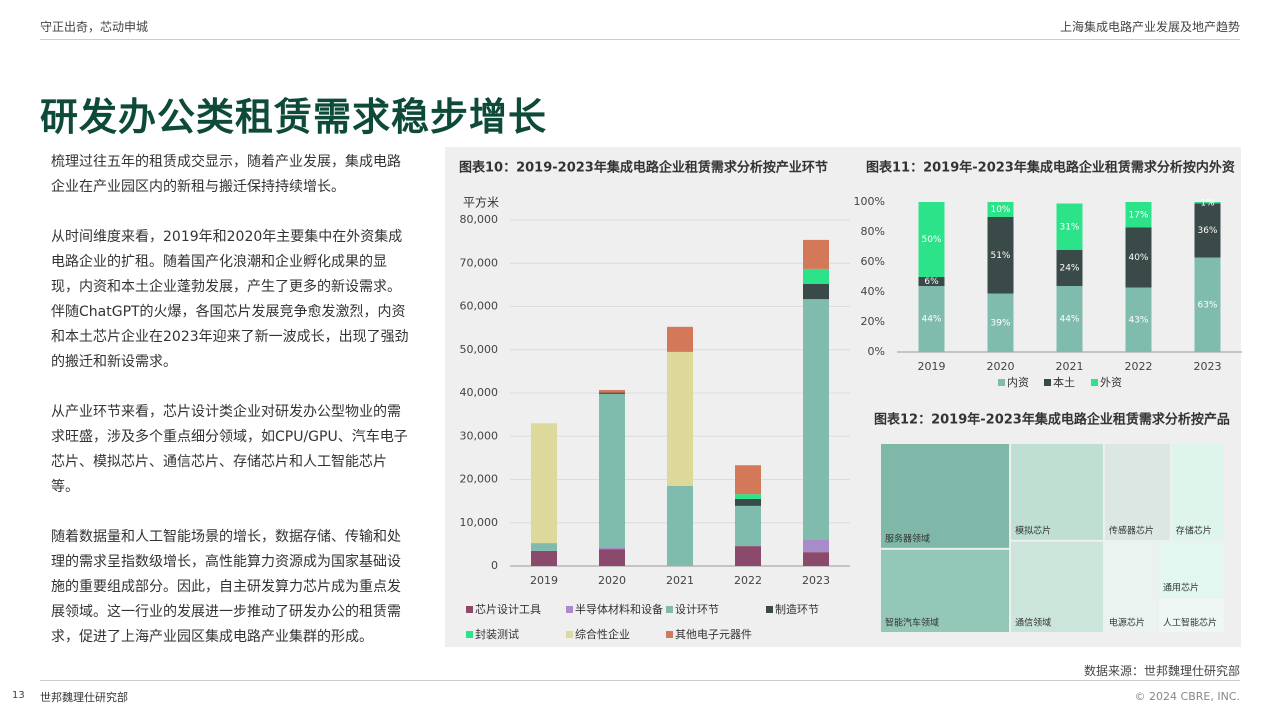 This screenshot has height=720, width=1280. What do you see at coordinates (1018, 382) in the screenshot?
I see `legend-label: 内资` at bounding box center [1018, 382].